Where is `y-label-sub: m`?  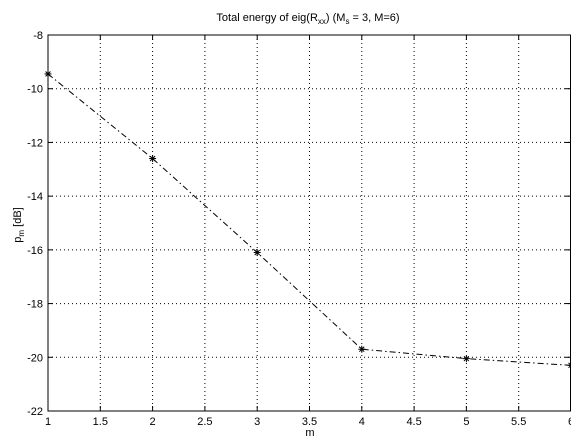
y-label-sub: m is located at coordinates (21, 233).